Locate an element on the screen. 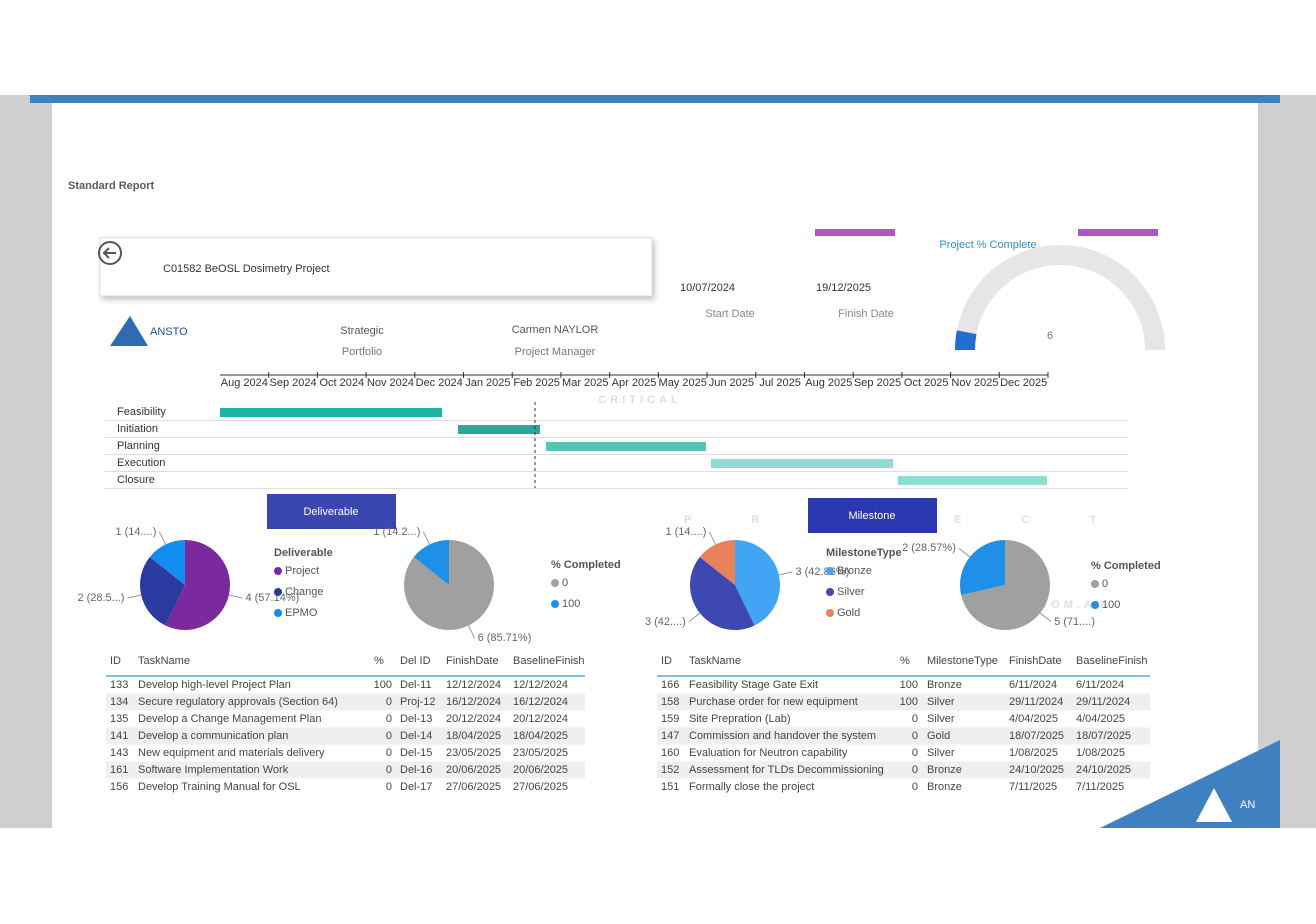 This screenshot has width=1316, height=924. gantt-month: Jan 2025 is located at coordinates (487, 383).